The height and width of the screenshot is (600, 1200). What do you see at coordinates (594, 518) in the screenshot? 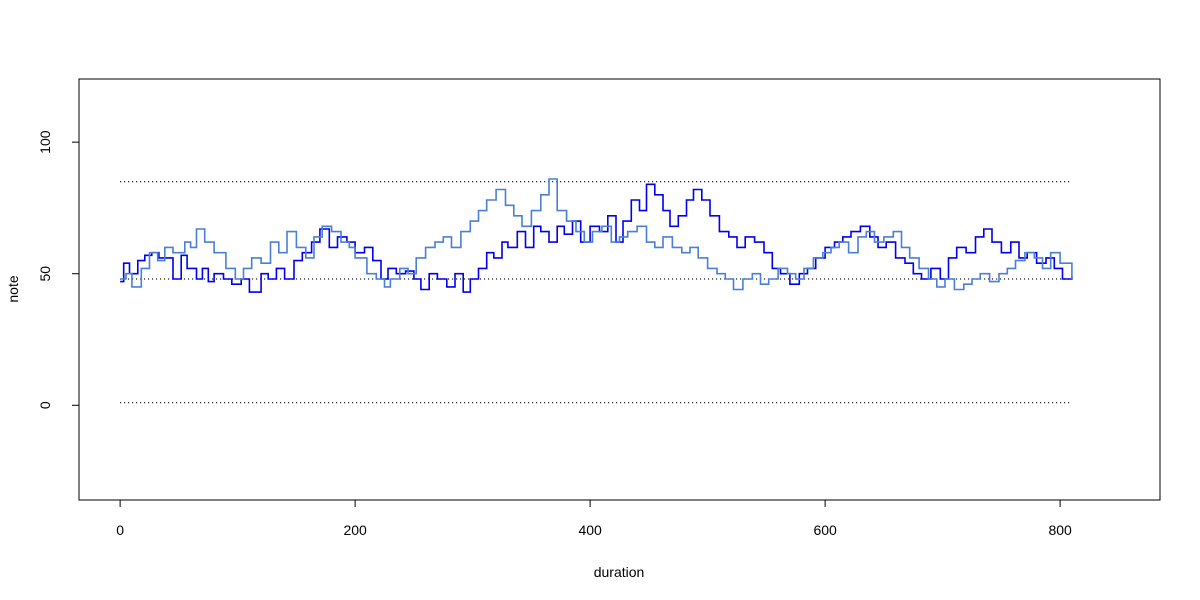
I see `x-axis: 0 200 400 600 800` at bounding box center [594, 518].